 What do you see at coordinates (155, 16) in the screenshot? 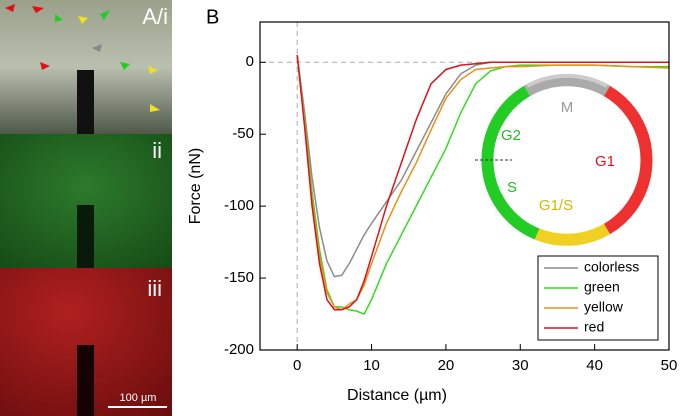
I see `panel-label: A/i` at bounding box center [155, 16].